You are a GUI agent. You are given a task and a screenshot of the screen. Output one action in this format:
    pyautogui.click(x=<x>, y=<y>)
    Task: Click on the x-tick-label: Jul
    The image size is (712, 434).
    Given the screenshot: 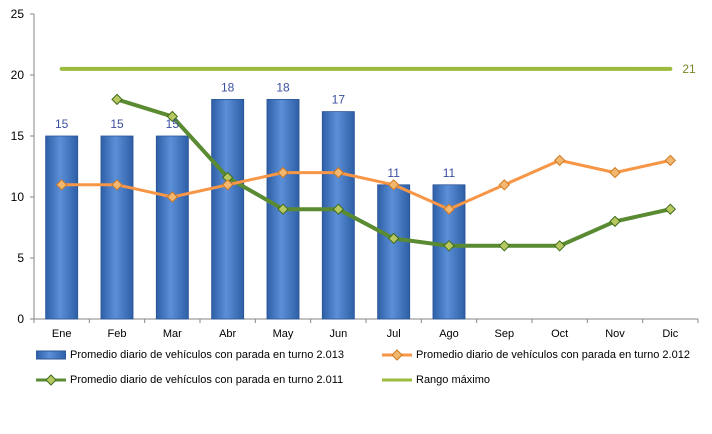 What is the action you would take?
    pyautogui.click(x=394, y=334)
    